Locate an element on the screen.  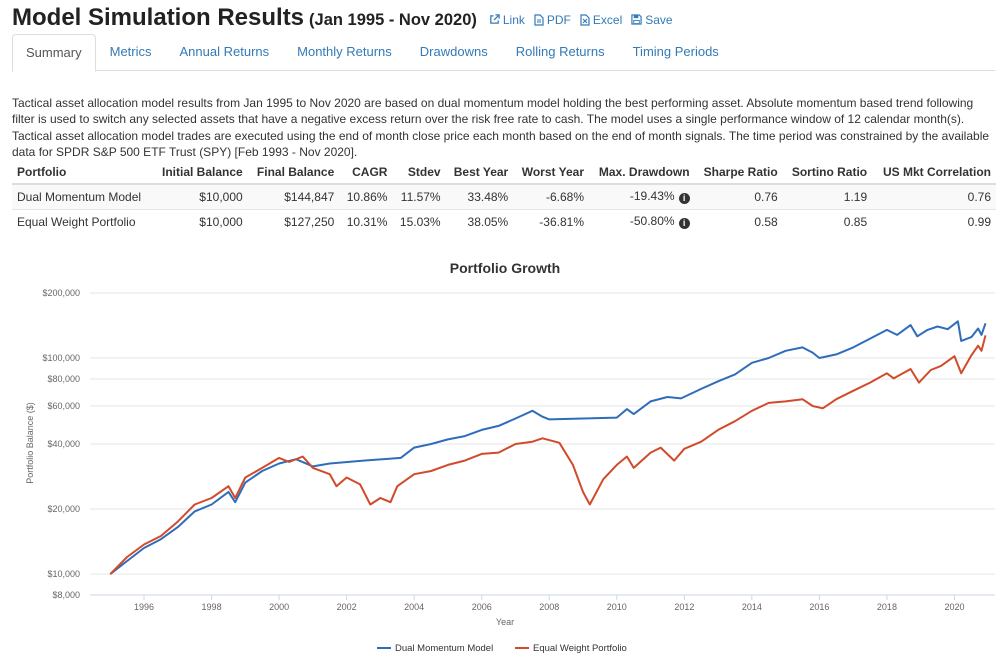
chart-title: Portfolio Growth is located at coordinates (505, 268).